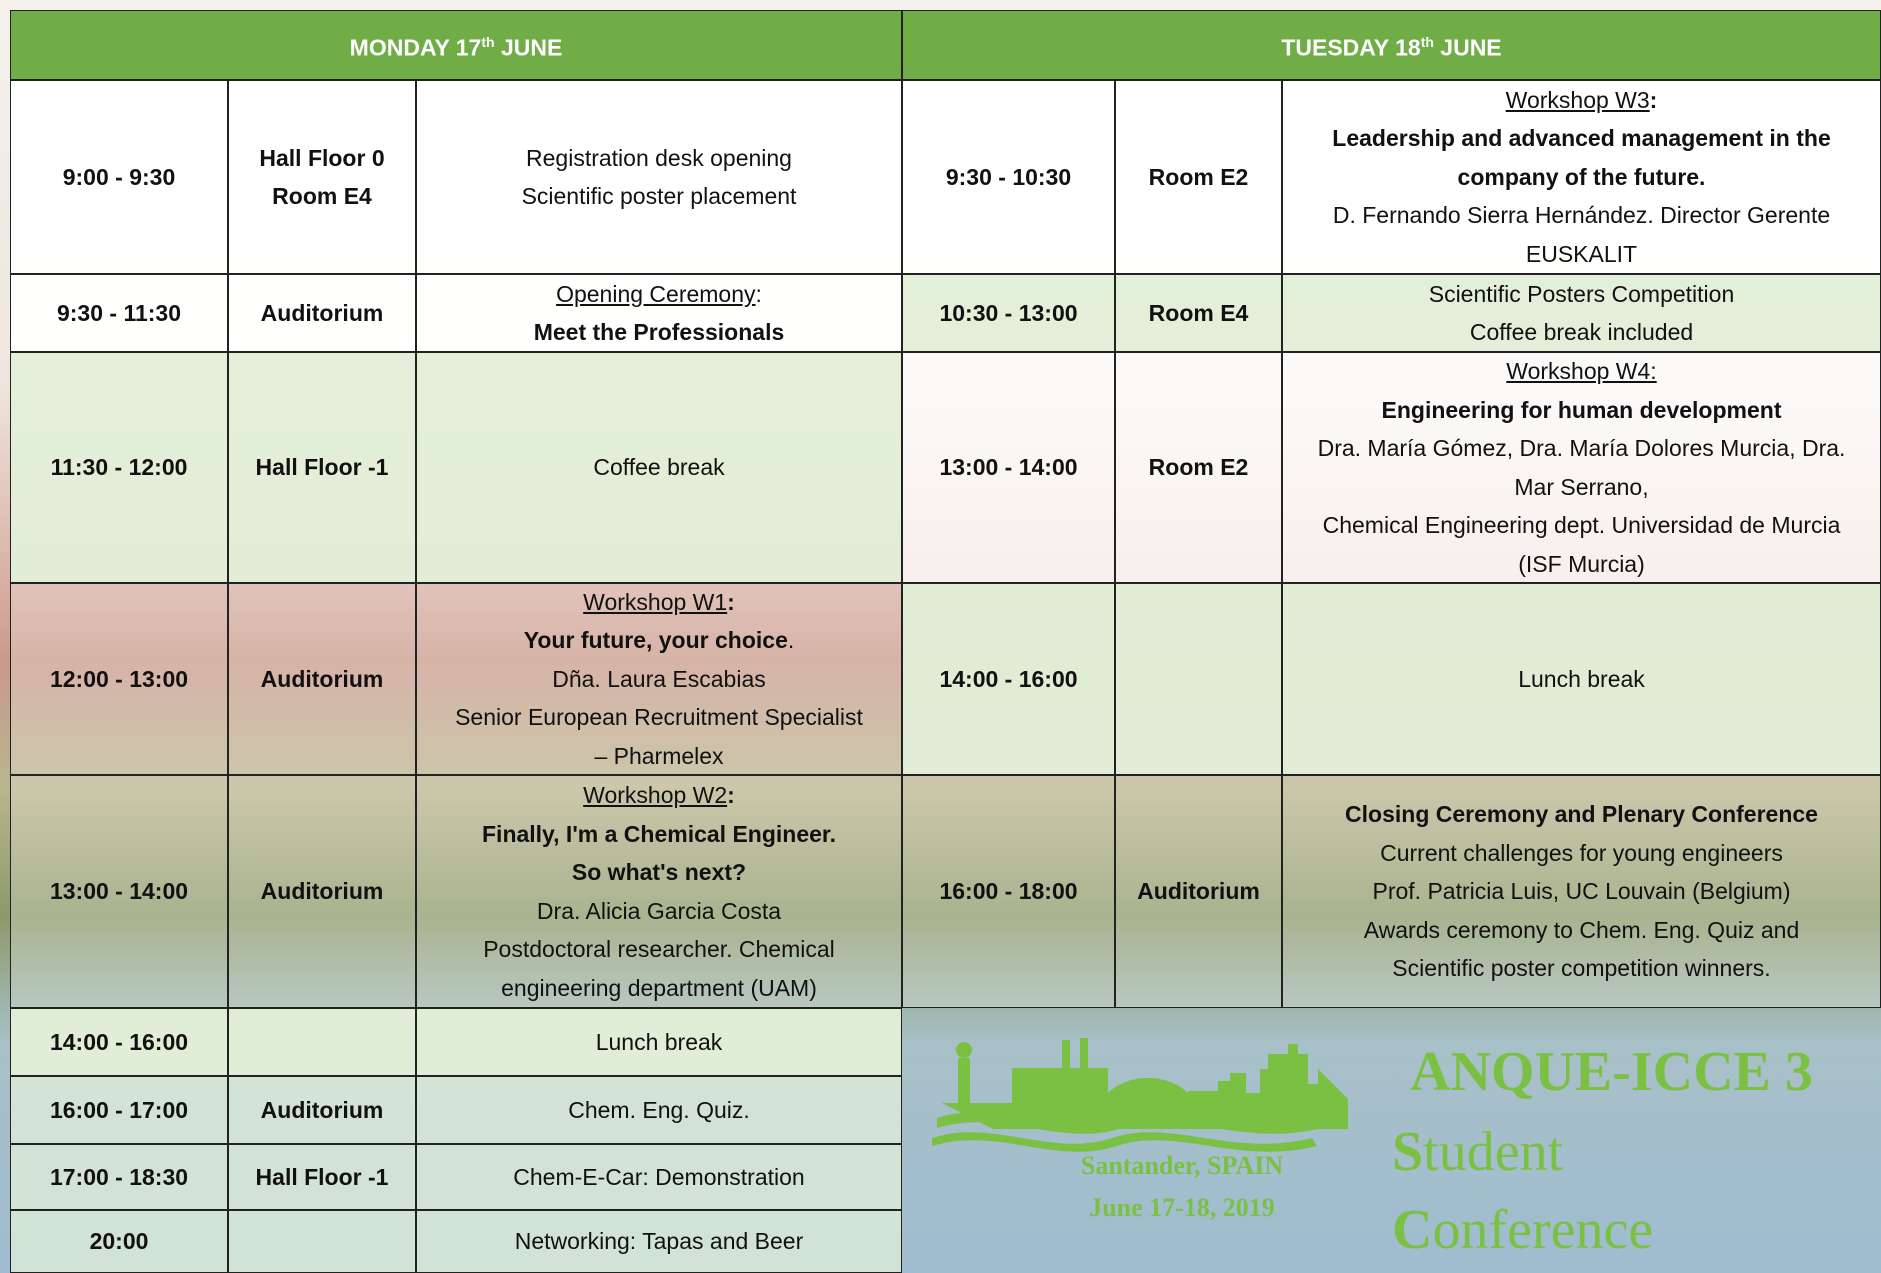 The width and height of the screenshot is (1881, 1273). I want to click on logo-dates: June 17-18, 2019, so click(1182, 1207).